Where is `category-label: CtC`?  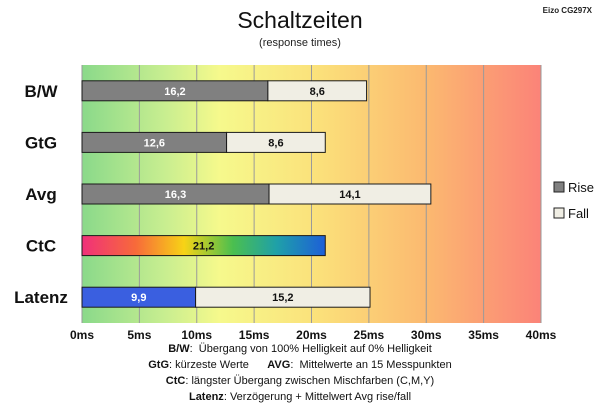
category-label: CtC is located at coordinates (41, 246).